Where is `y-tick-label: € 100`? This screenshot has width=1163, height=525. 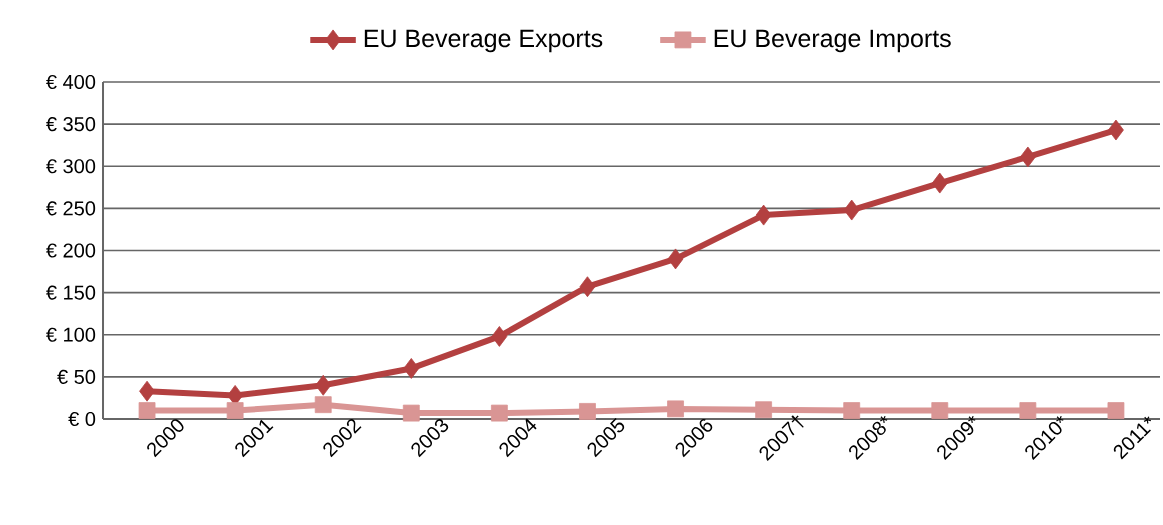
y-tick-label: € 100 is located at coordinates (71, 334).